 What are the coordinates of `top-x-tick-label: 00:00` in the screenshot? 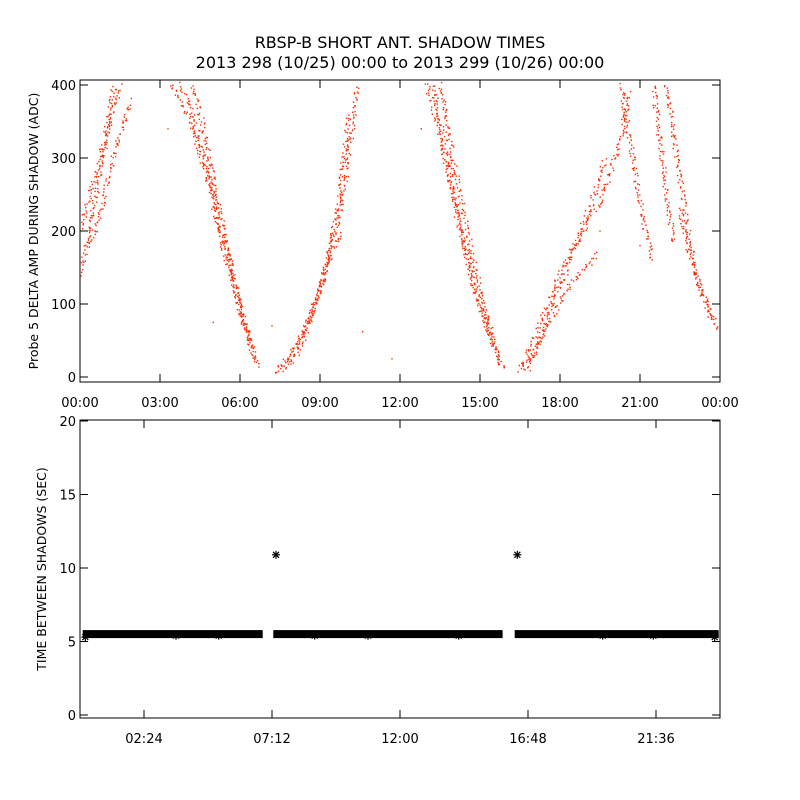 It's located at (719, 403).